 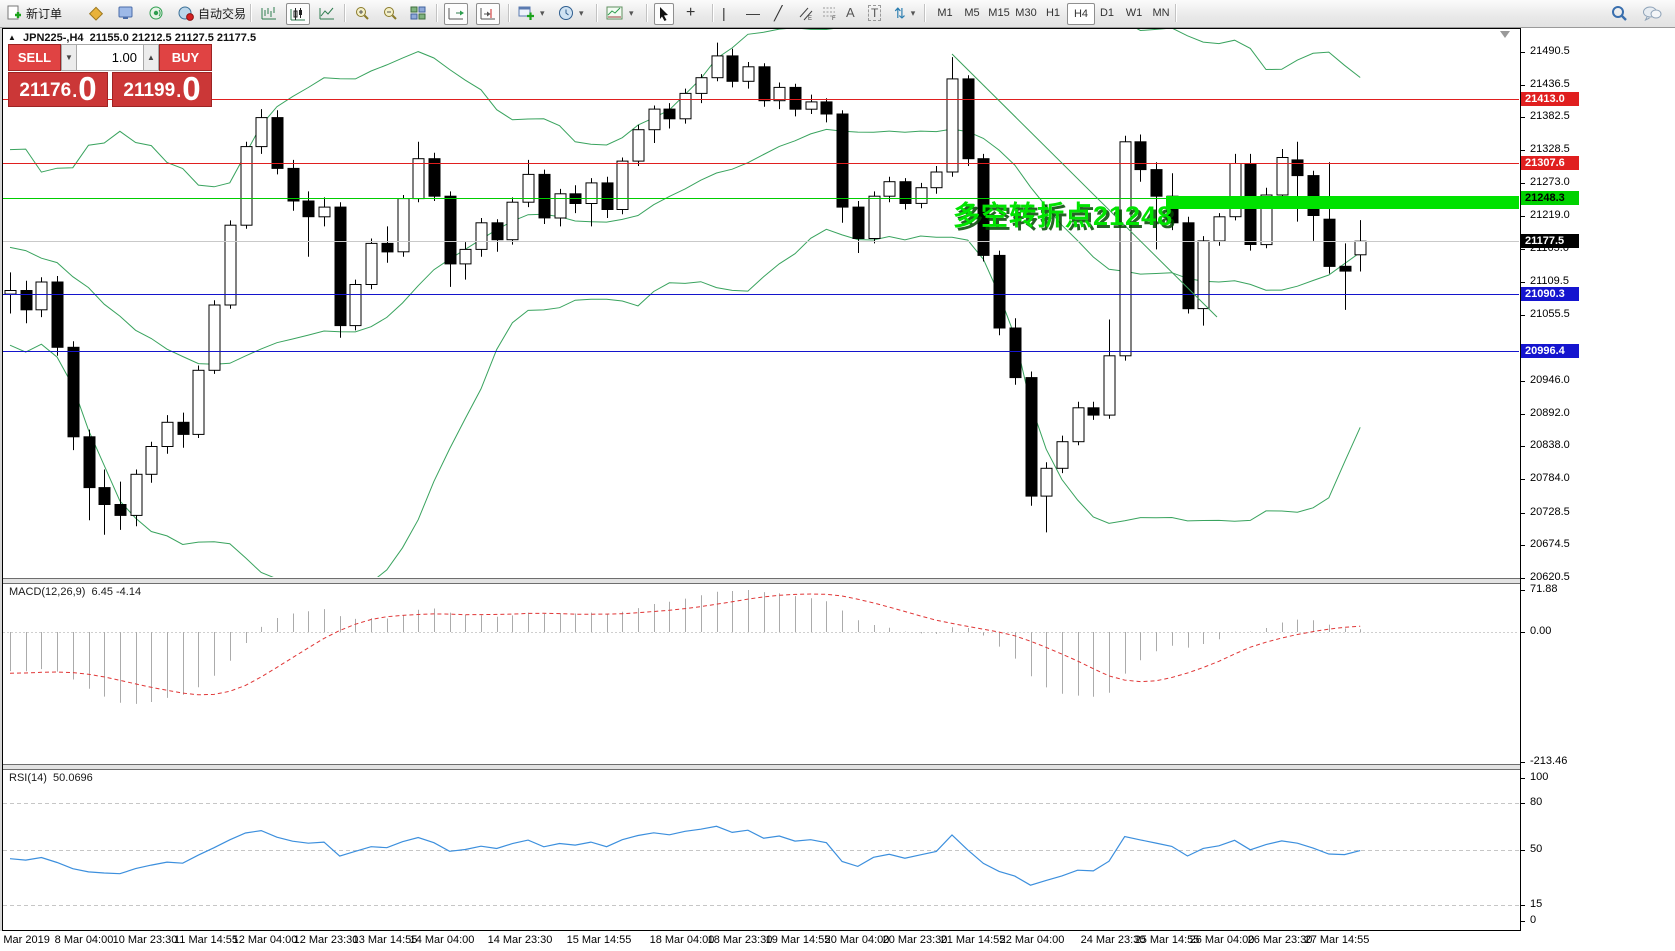 I want to click on price-tick-label: 20674.5, so click(x=1550, y=544).